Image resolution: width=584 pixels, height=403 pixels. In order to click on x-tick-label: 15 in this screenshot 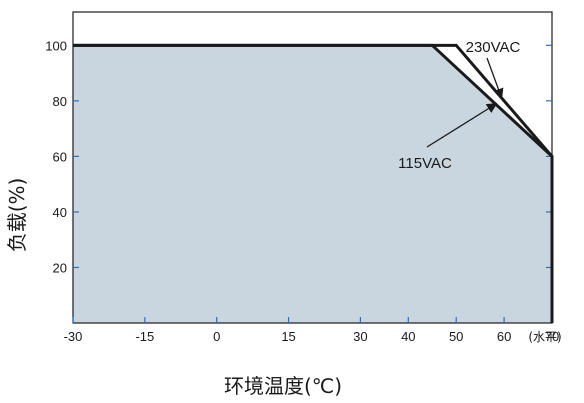, I will do `click(288, 336)`.